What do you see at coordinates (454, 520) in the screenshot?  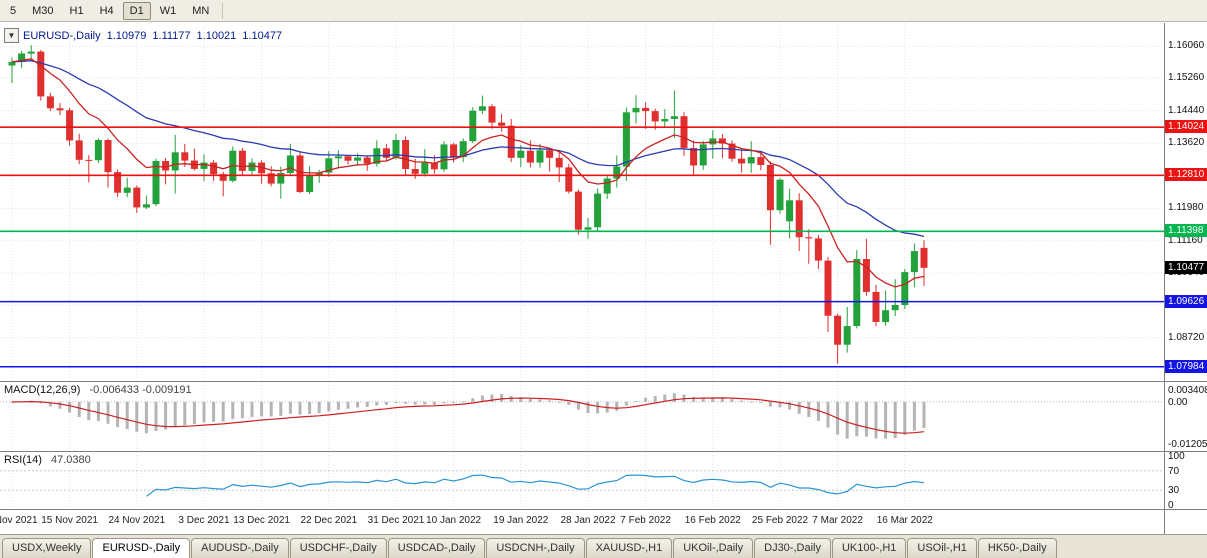 I see `date-axis-label: 10 Jan 2022` at bounding box center [454, 520].